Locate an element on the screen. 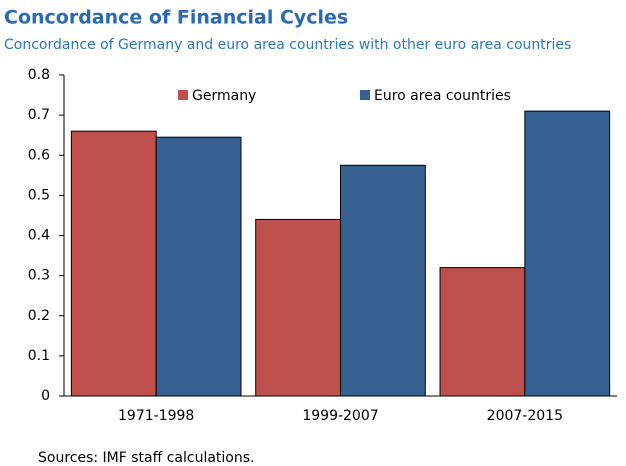 The height and width of the screenshot is (466, 626). x-tick-label: 1971-1998 is located at coordinates (156, 416).